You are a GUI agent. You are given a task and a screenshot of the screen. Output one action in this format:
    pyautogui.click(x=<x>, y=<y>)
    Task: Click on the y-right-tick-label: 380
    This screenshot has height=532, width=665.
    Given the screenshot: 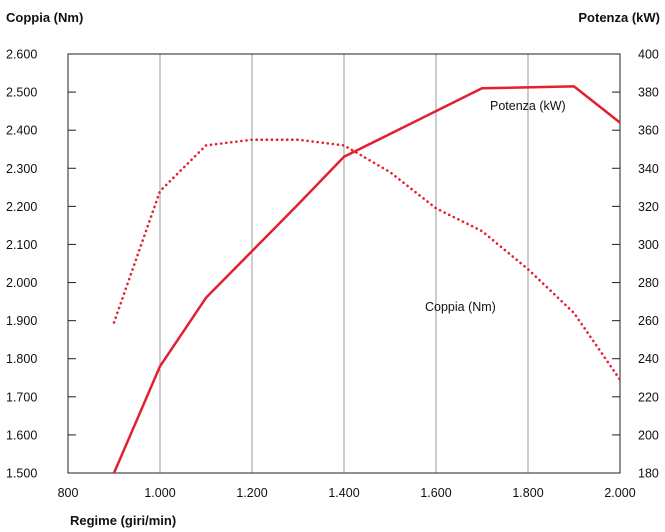 What is the action you would take?
    pyautogui.click(x=648, y=93)
    